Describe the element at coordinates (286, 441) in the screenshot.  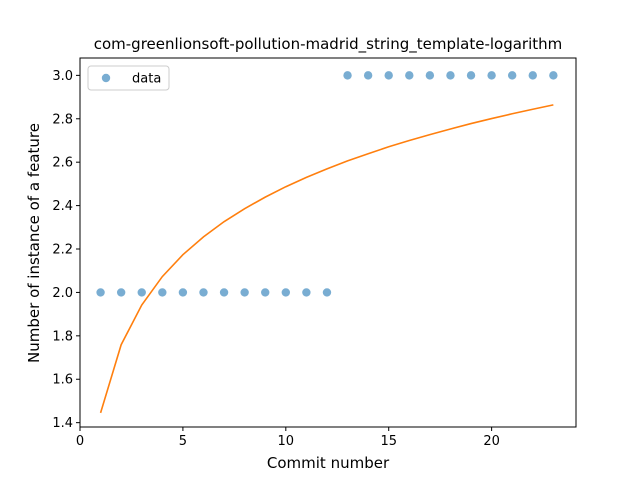
I see `x-tick-label: 10` at that location.